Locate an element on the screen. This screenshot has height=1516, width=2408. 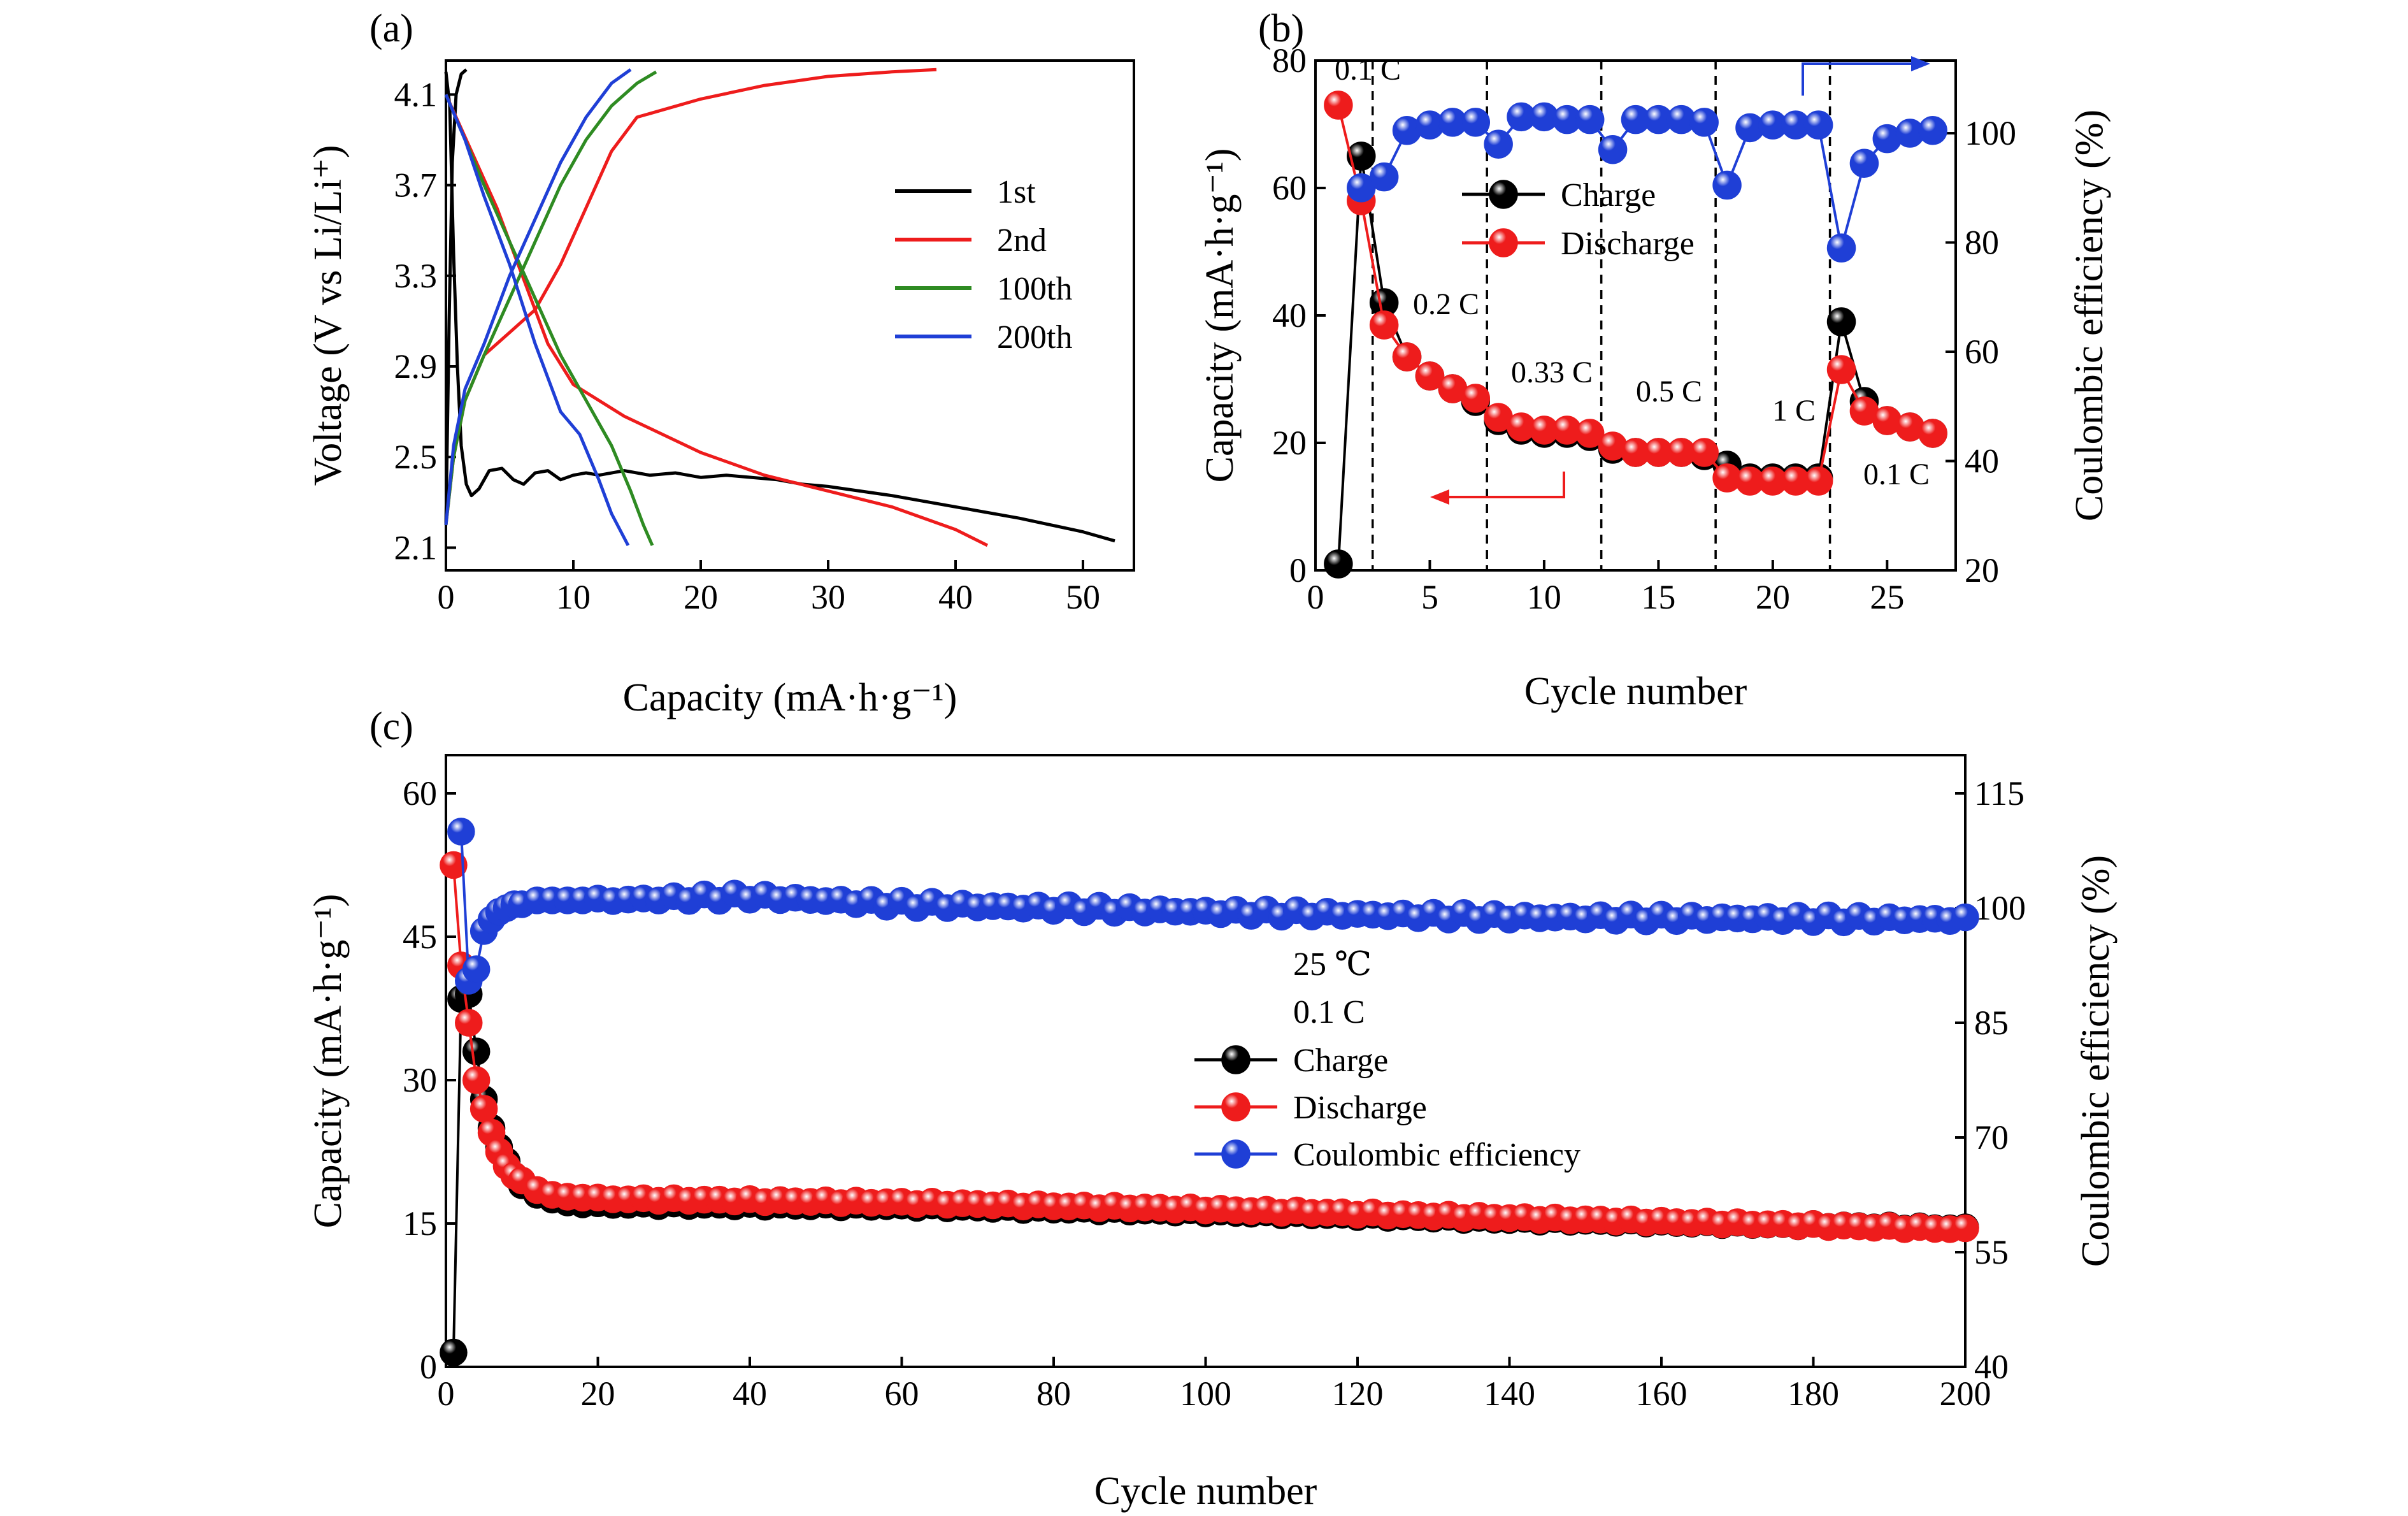
condition-label: 25 ℃ is located at coordinates (1332, 964).